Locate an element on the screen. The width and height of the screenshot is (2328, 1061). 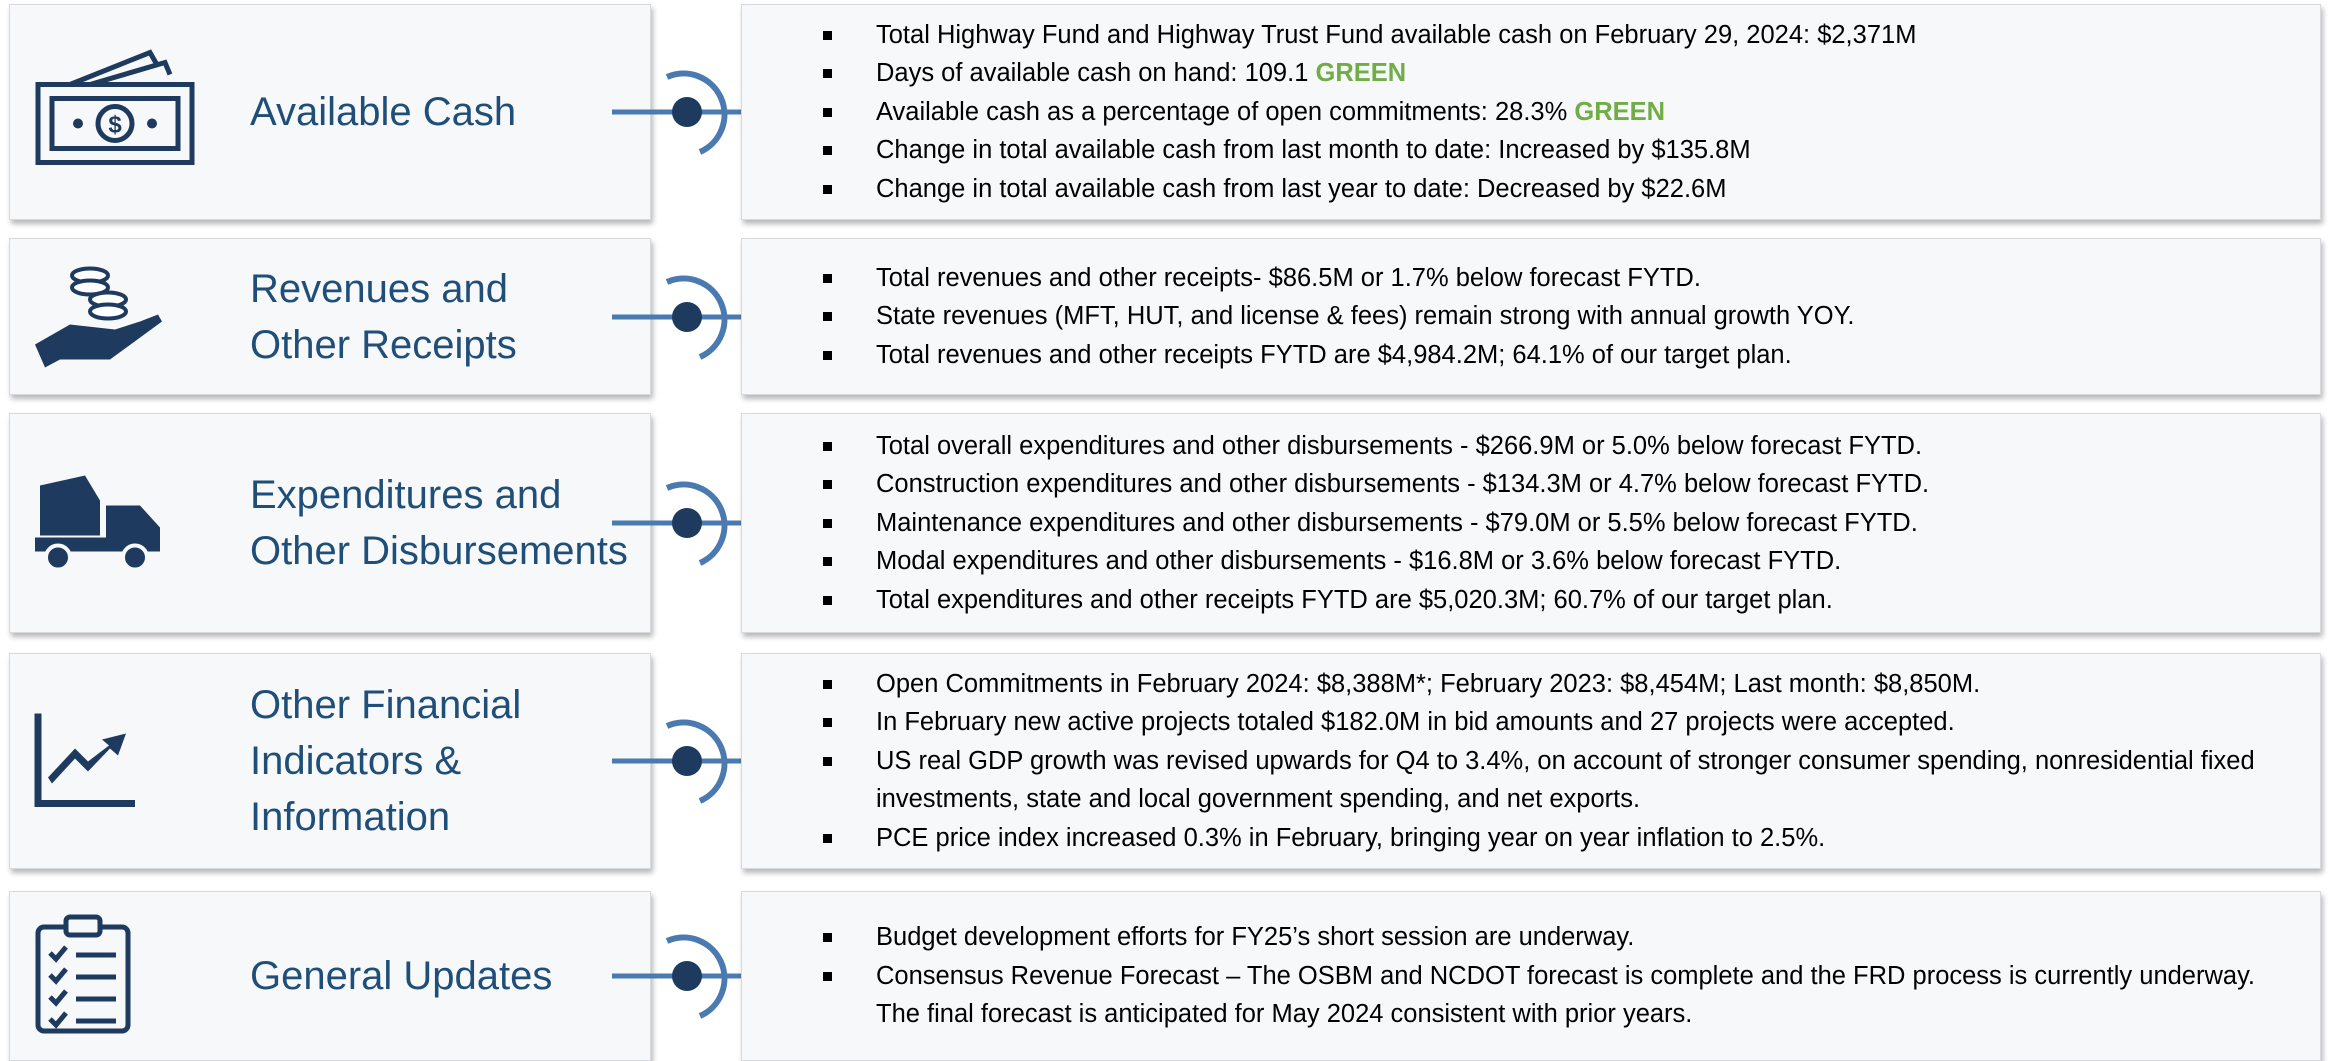
section-card: General Updates is located at coordinates (330, 976).